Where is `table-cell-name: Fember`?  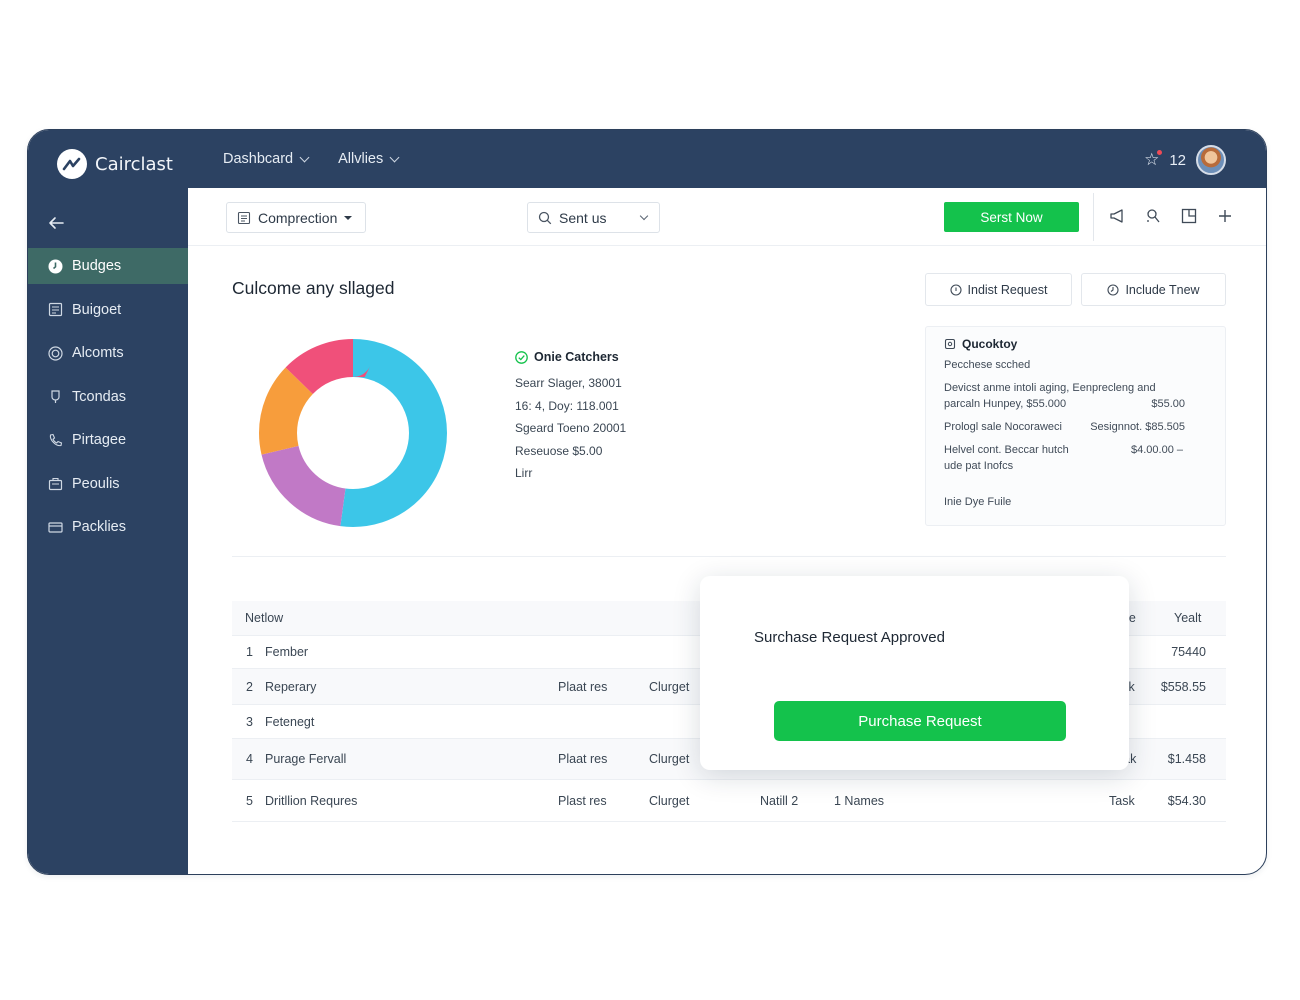
table-cell-name: Fember is located at coordinates (287, 652).